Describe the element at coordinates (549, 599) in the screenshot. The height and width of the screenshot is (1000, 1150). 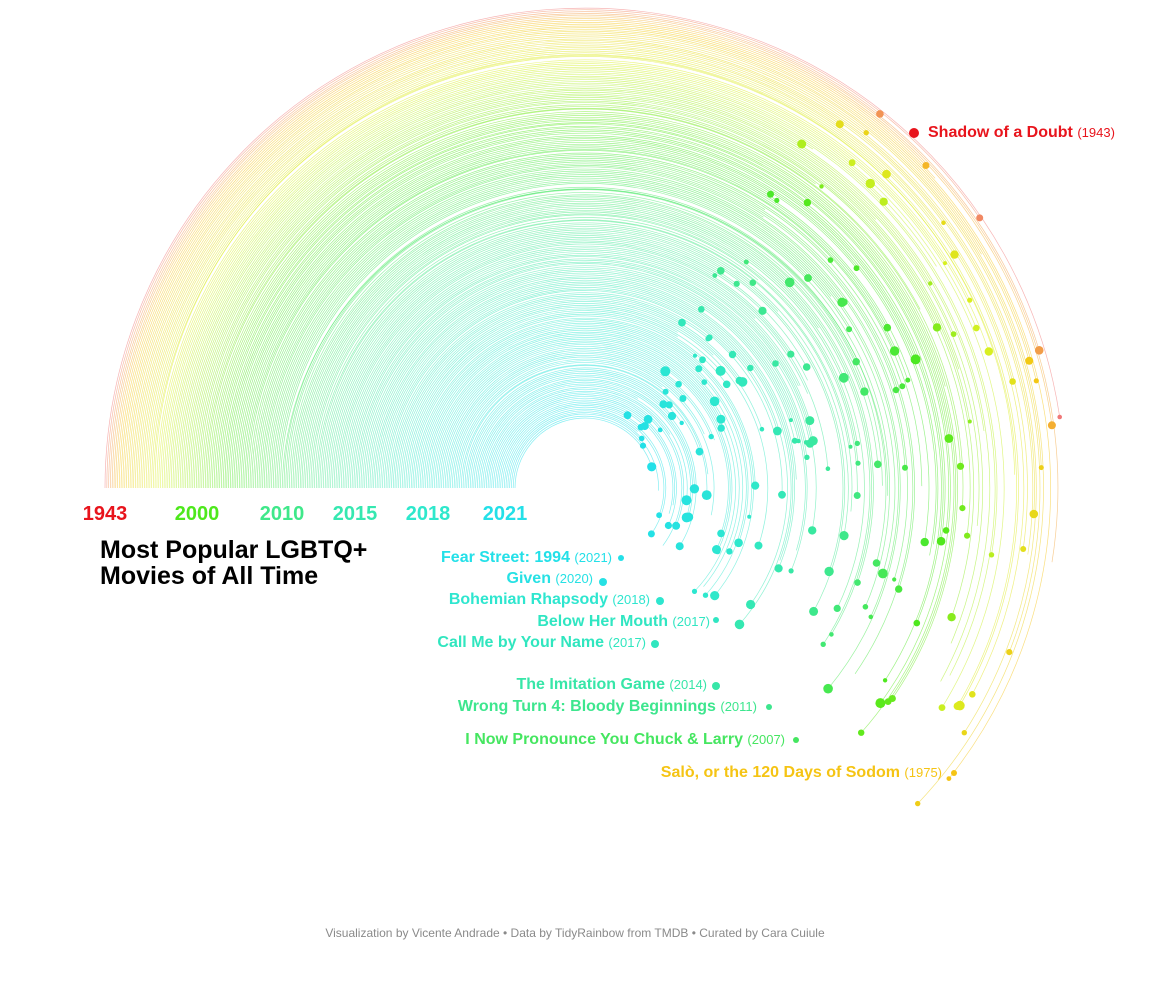
I see `movie-label: Bohemian Rhapsody (2018)` at that location.